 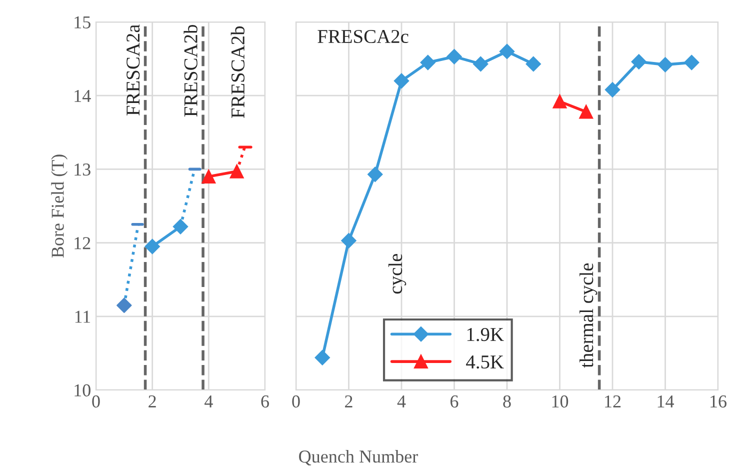 I want to click on y-tick-label: 12, so click(x=82, y=243).